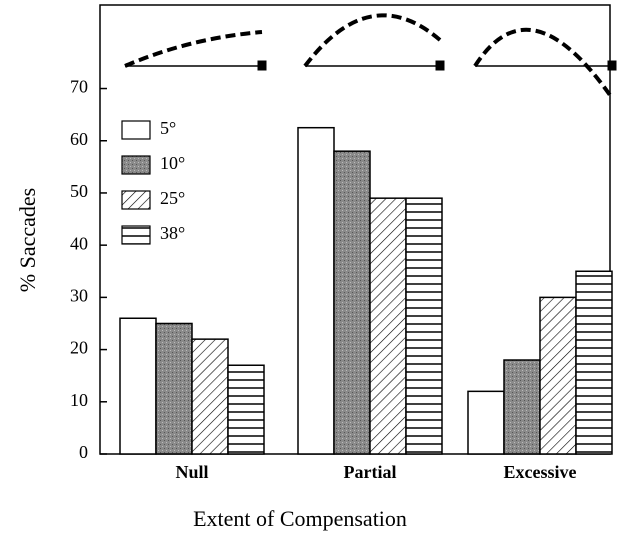 This screenshot has height=537, width=644. I want to click on x-tick-label: Excessive, so click(540, 472).